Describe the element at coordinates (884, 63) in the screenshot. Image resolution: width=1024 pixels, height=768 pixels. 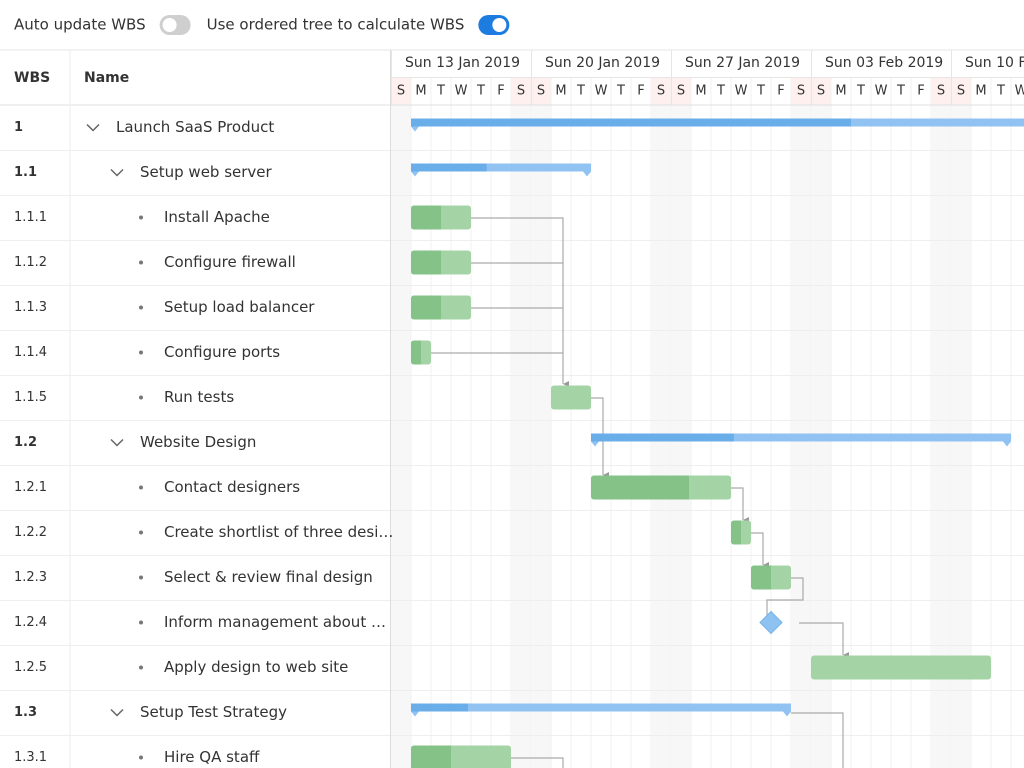
I see `week-label: Sun 03 Feb 2019` at that location.